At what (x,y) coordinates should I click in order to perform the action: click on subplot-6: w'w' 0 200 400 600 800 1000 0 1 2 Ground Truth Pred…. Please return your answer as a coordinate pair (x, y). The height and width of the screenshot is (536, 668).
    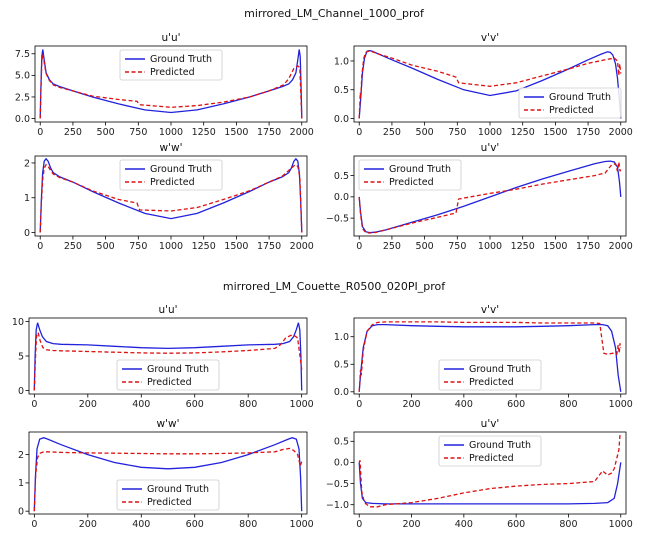
    Looking at the image, I should click on (166, 474).